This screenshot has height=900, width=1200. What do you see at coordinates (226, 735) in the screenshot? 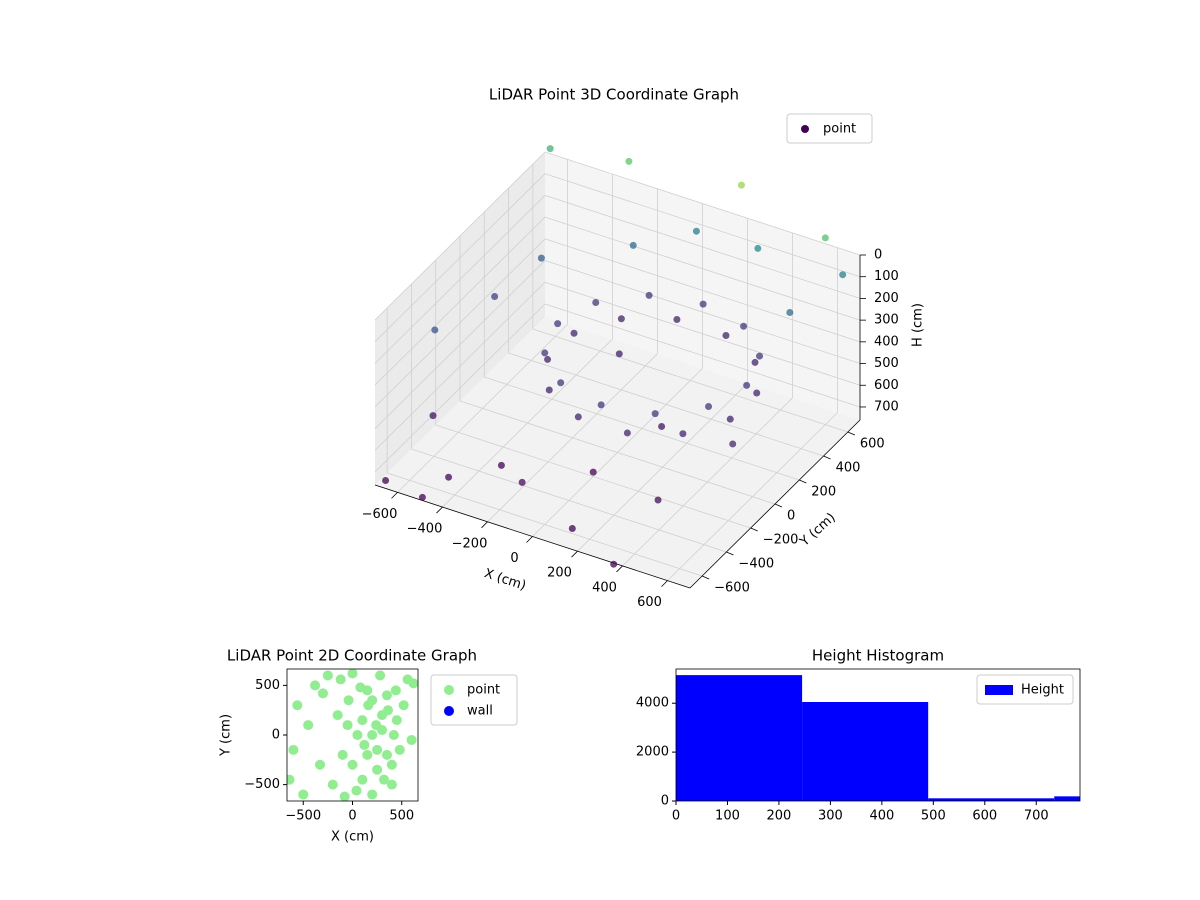
I see `y-axis-label: Y (cm)` at bounding box center [226, 735].